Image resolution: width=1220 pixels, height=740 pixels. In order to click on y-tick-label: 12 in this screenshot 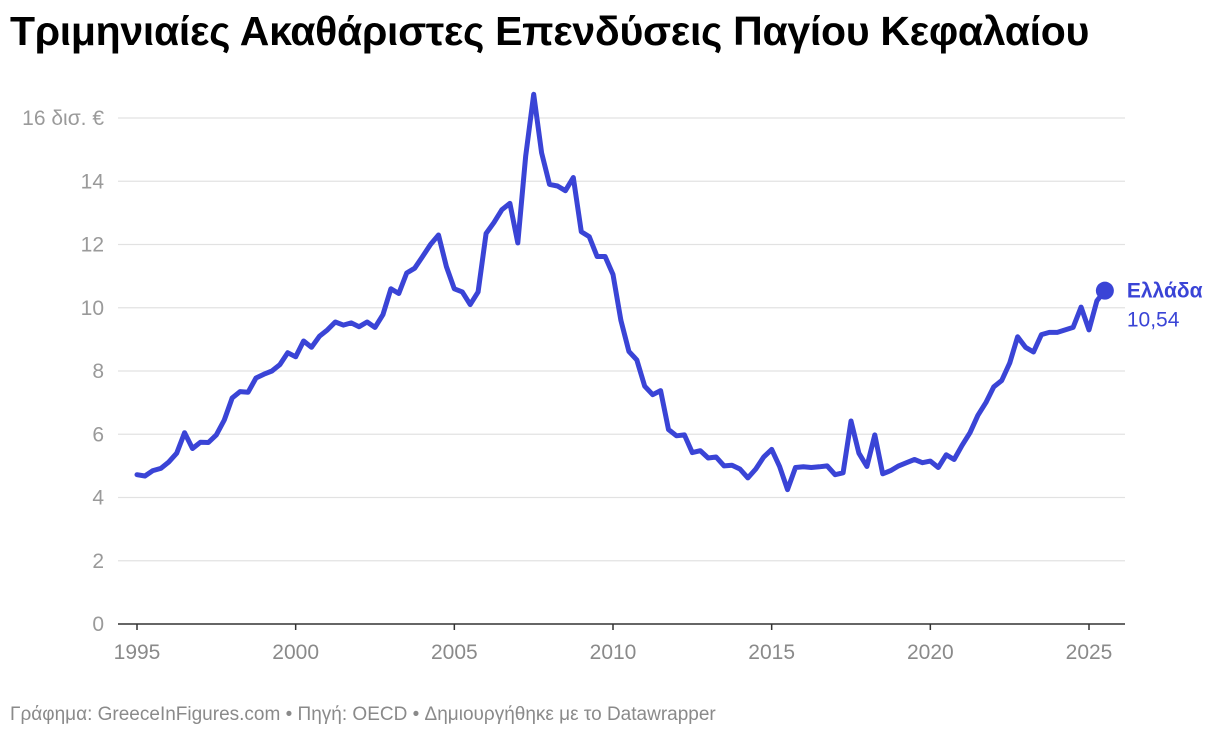, I will do `click(92, 245)`.